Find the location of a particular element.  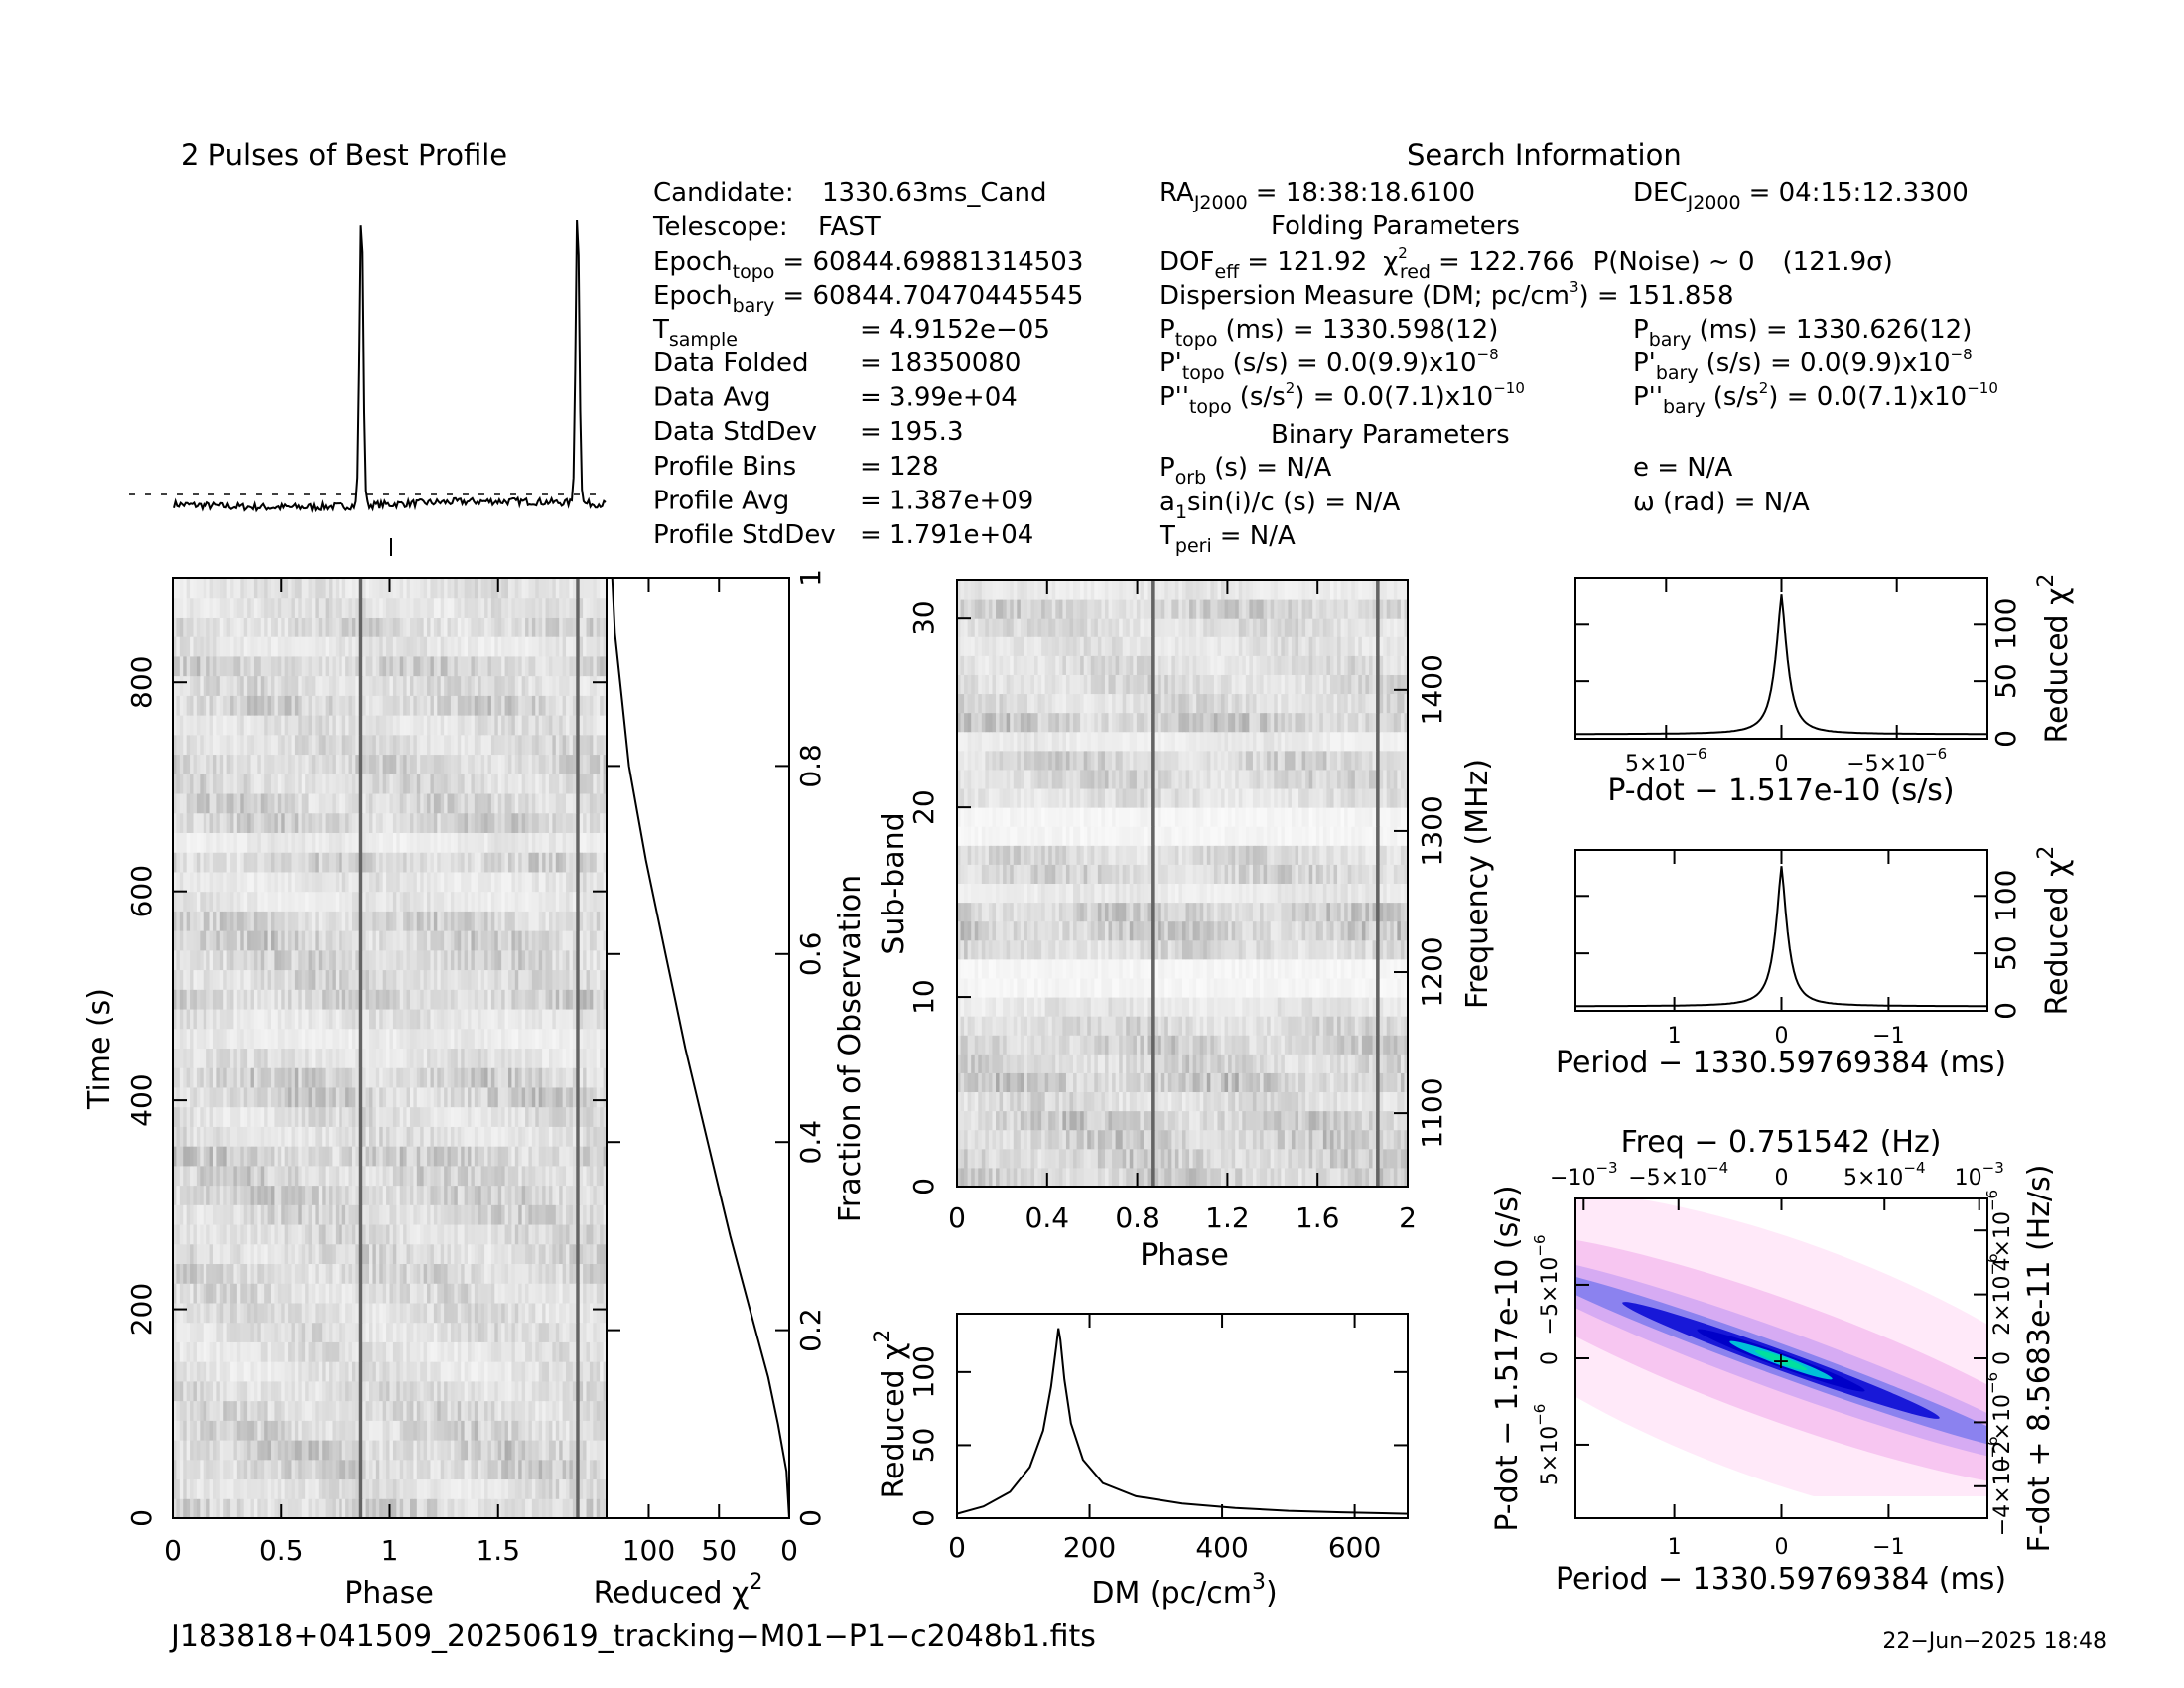

porb-sub: orb is located at coordinates (1191, 478).